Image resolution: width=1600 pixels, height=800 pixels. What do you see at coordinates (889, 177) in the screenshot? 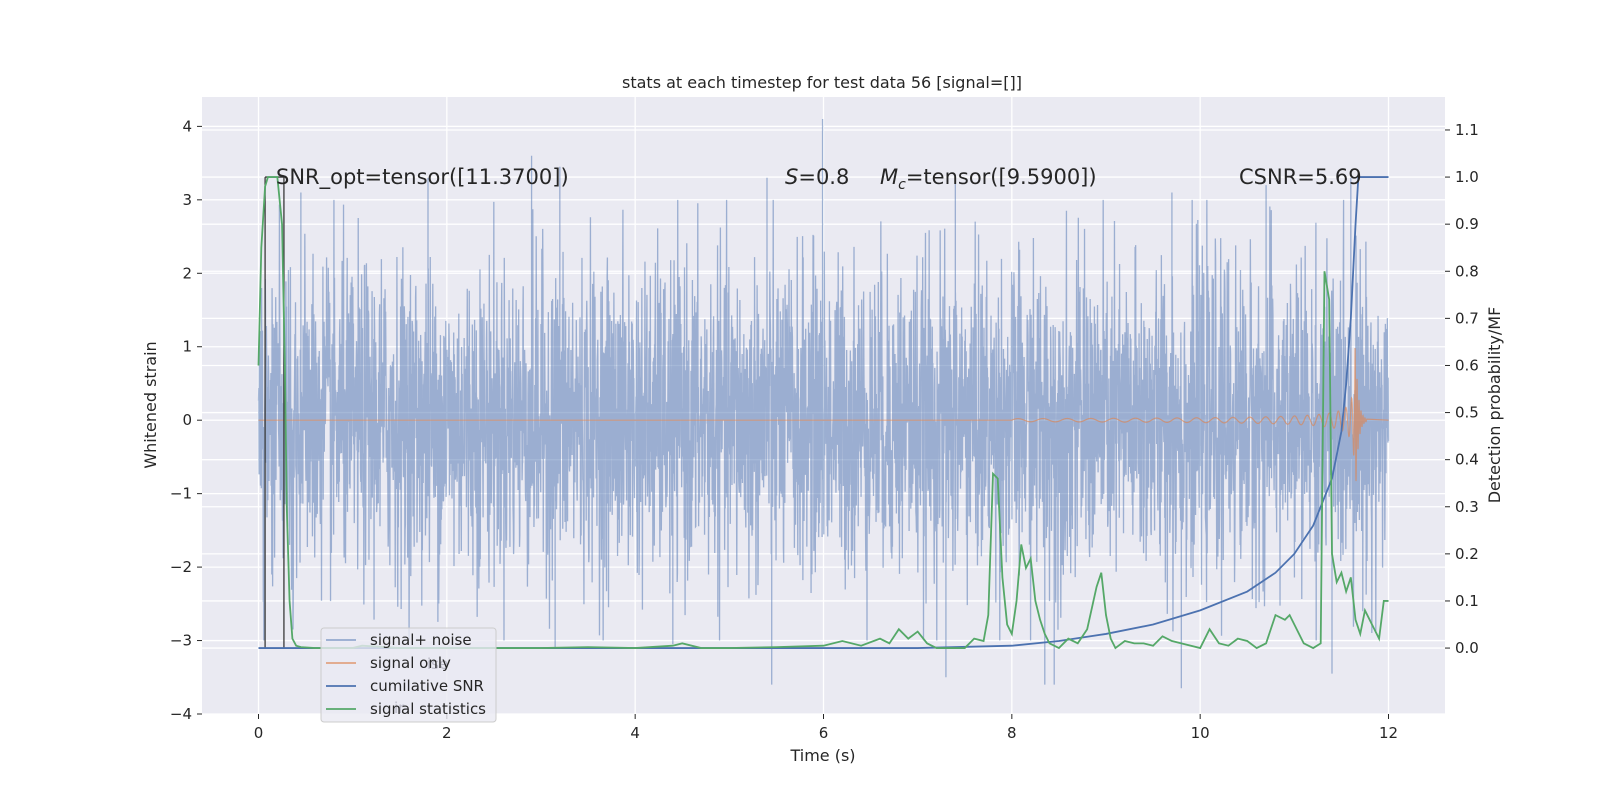
I see `annotation-mc-label: M` at bounding box center [889, 177].